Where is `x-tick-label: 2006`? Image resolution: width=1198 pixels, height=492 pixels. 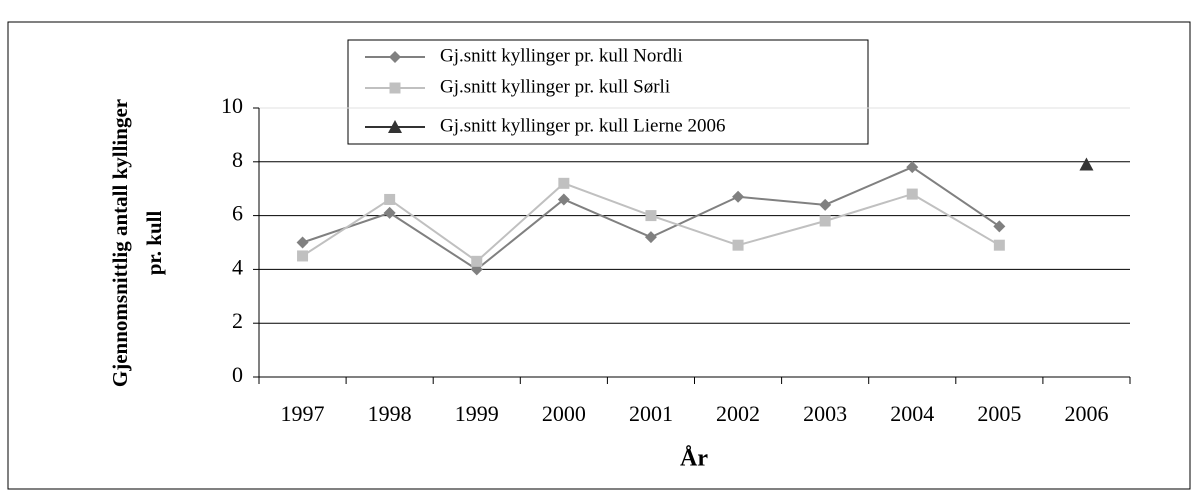 x-tick-label: 2006 is located at coordinates (1086, 413).